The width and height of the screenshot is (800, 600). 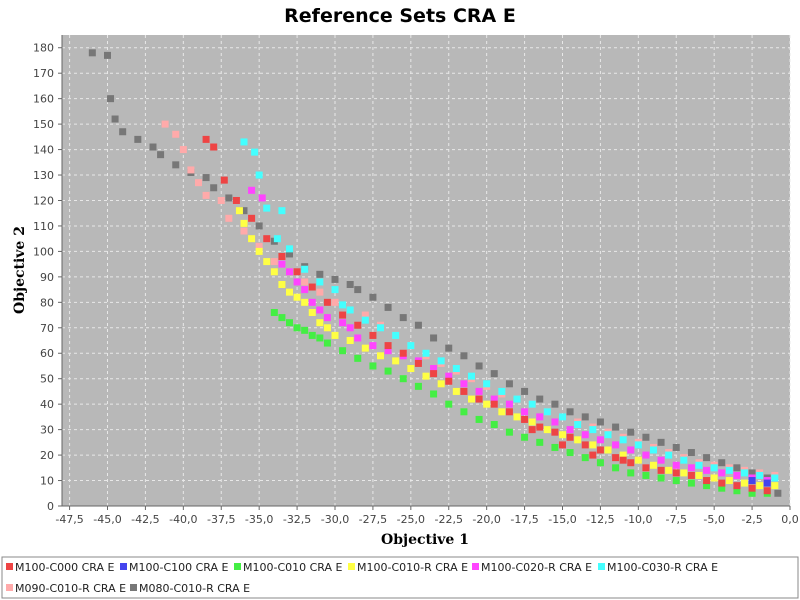 I want to click on x-tick-label: 0,0, so click(x=790, y=519).